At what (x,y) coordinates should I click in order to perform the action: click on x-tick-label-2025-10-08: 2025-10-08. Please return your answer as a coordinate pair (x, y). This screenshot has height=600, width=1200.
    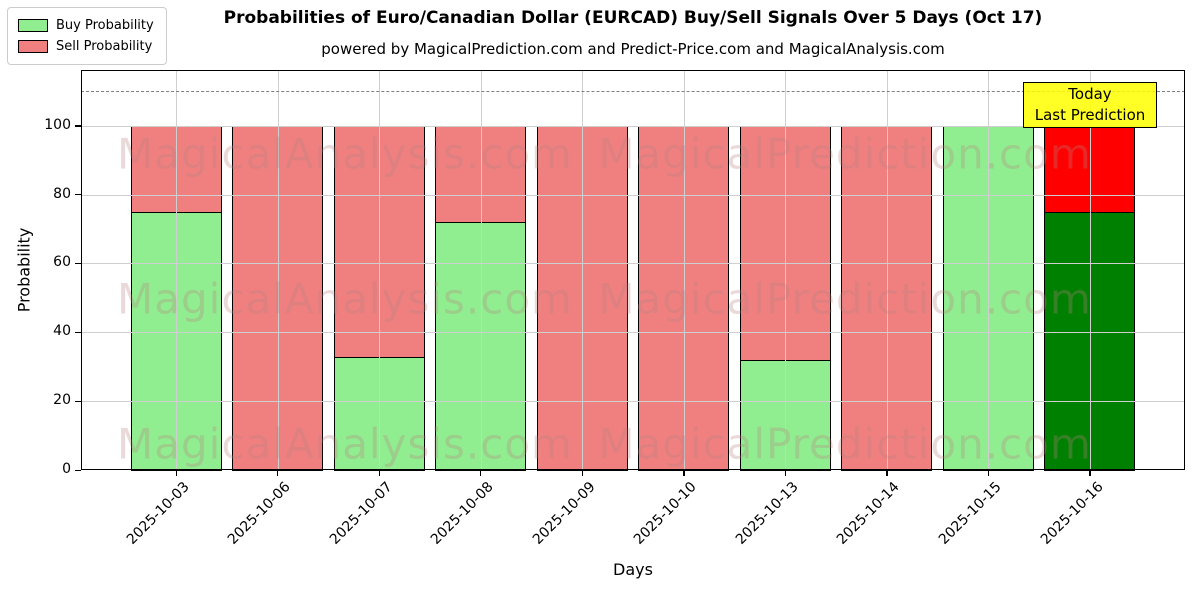
    Looking at the image, I should click on (462, 513).